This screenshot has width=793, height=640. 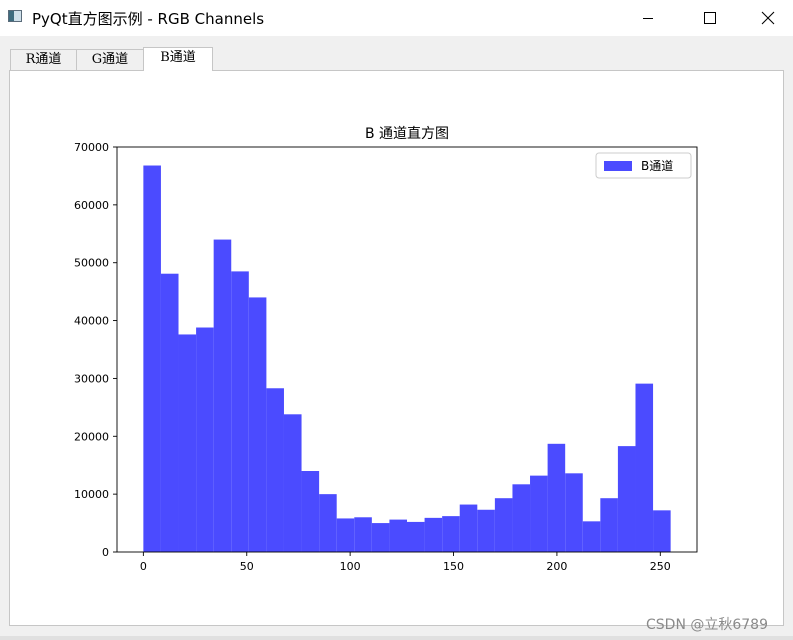 I want to click on legend-box, so click(x=643, y=165).